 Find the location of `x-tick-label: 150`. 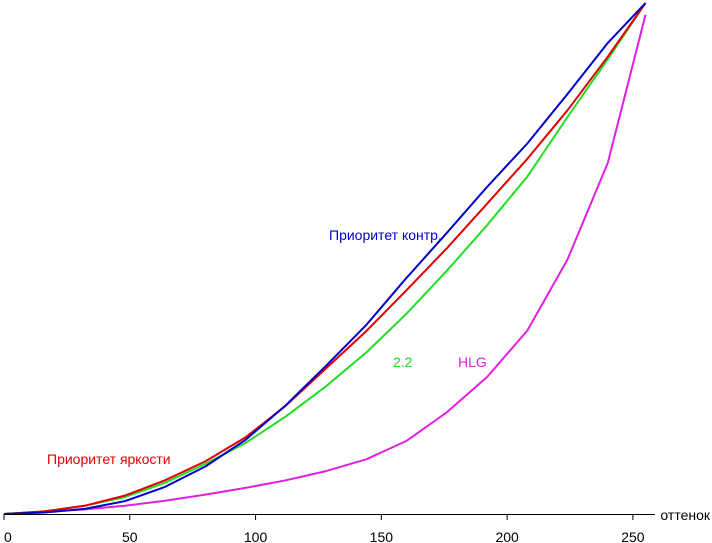

x-tick-label: 150 is located at coordinates (382, 536).